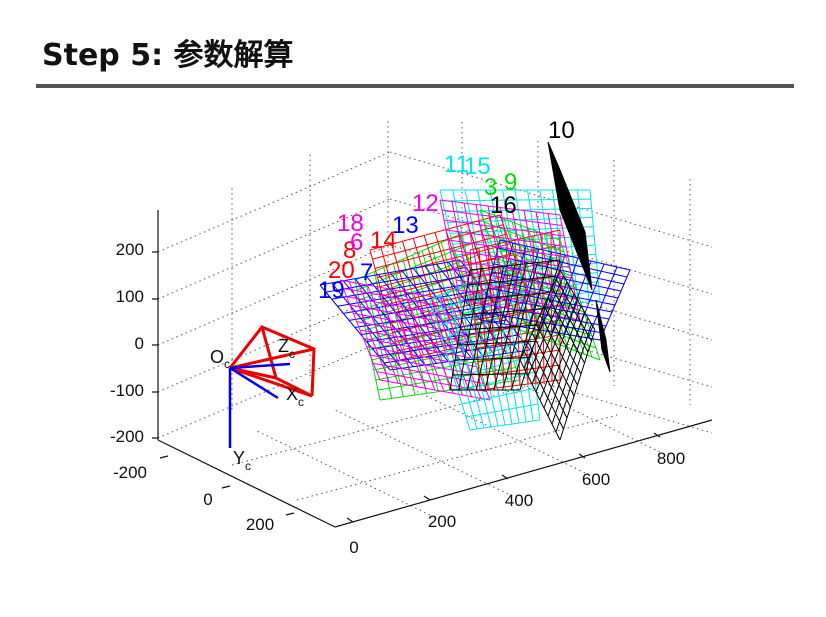 The image size is (826, 617). Describe the element at coordinates (425, 203) in the screenshot. I see `board-label: 12` at that location.